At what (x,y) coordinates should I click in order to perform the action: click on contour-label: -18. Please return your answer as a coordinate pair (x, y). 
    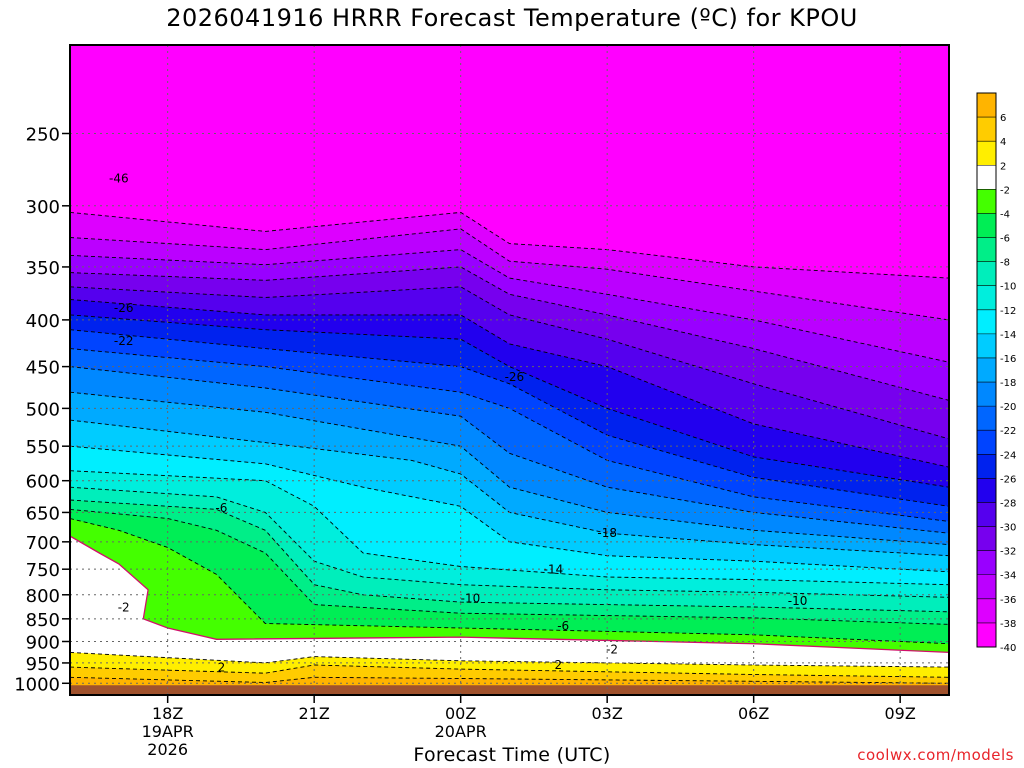
    Looking at the image, I should click on (607, 533).